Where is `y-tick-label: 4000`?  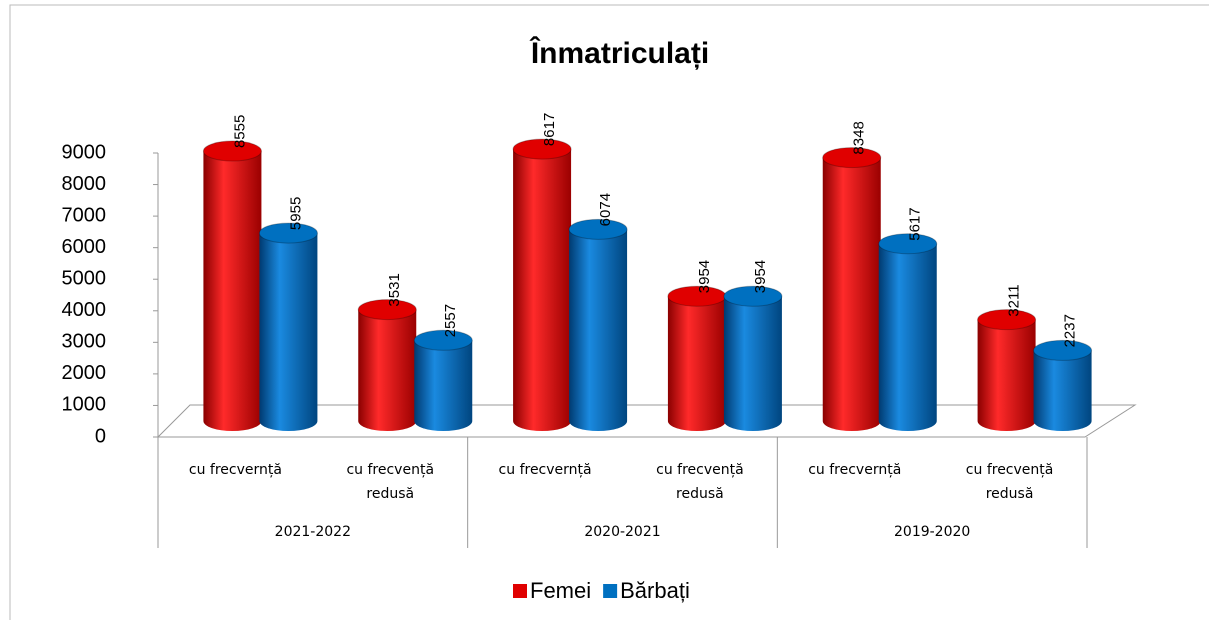
y-tick-label: 4000 is located at coordinates (84, 310).